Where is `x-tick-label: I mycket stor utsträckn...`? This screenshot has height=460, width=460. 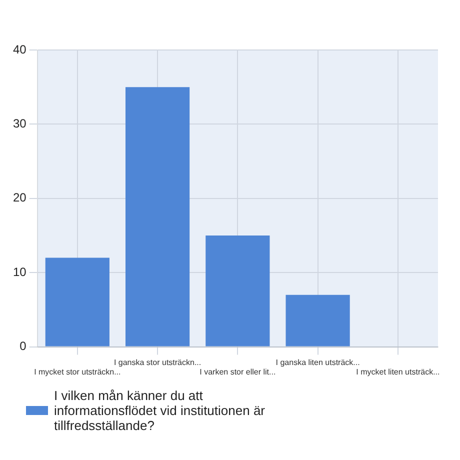
x-tick-label: I mycket stor utsträckn... is located at coordinates (77, 371).